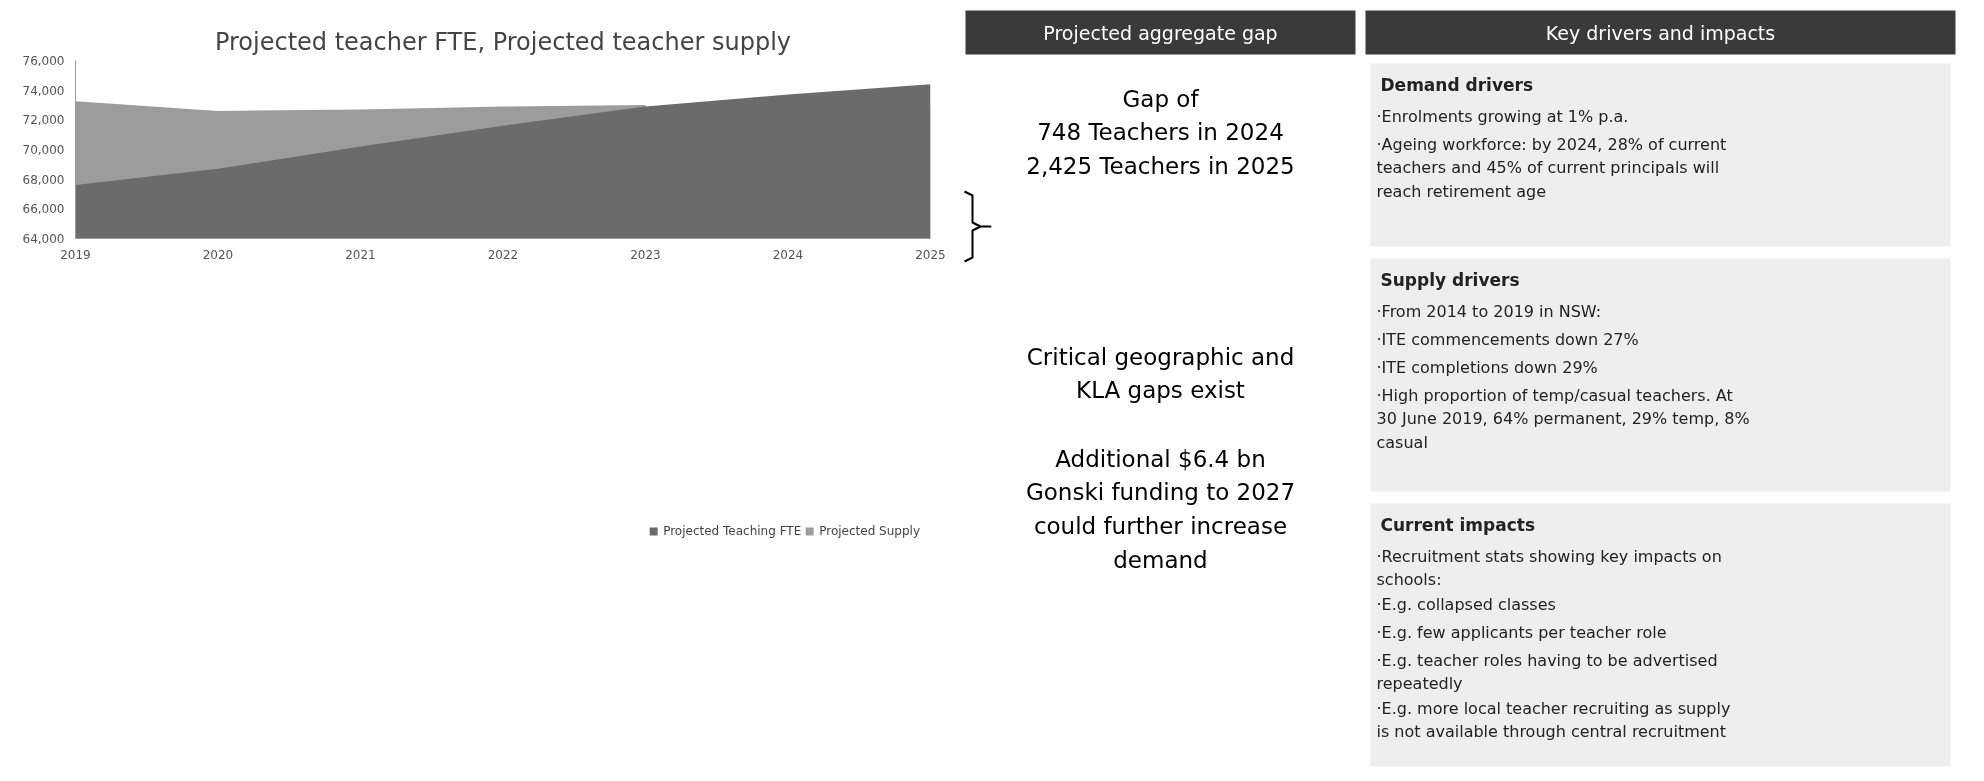 This screenshot has height=781, width=1984. Describe the element at coordinates (43, 61) in the screenshot. I see `y-tick-label: 76,000` at that location.